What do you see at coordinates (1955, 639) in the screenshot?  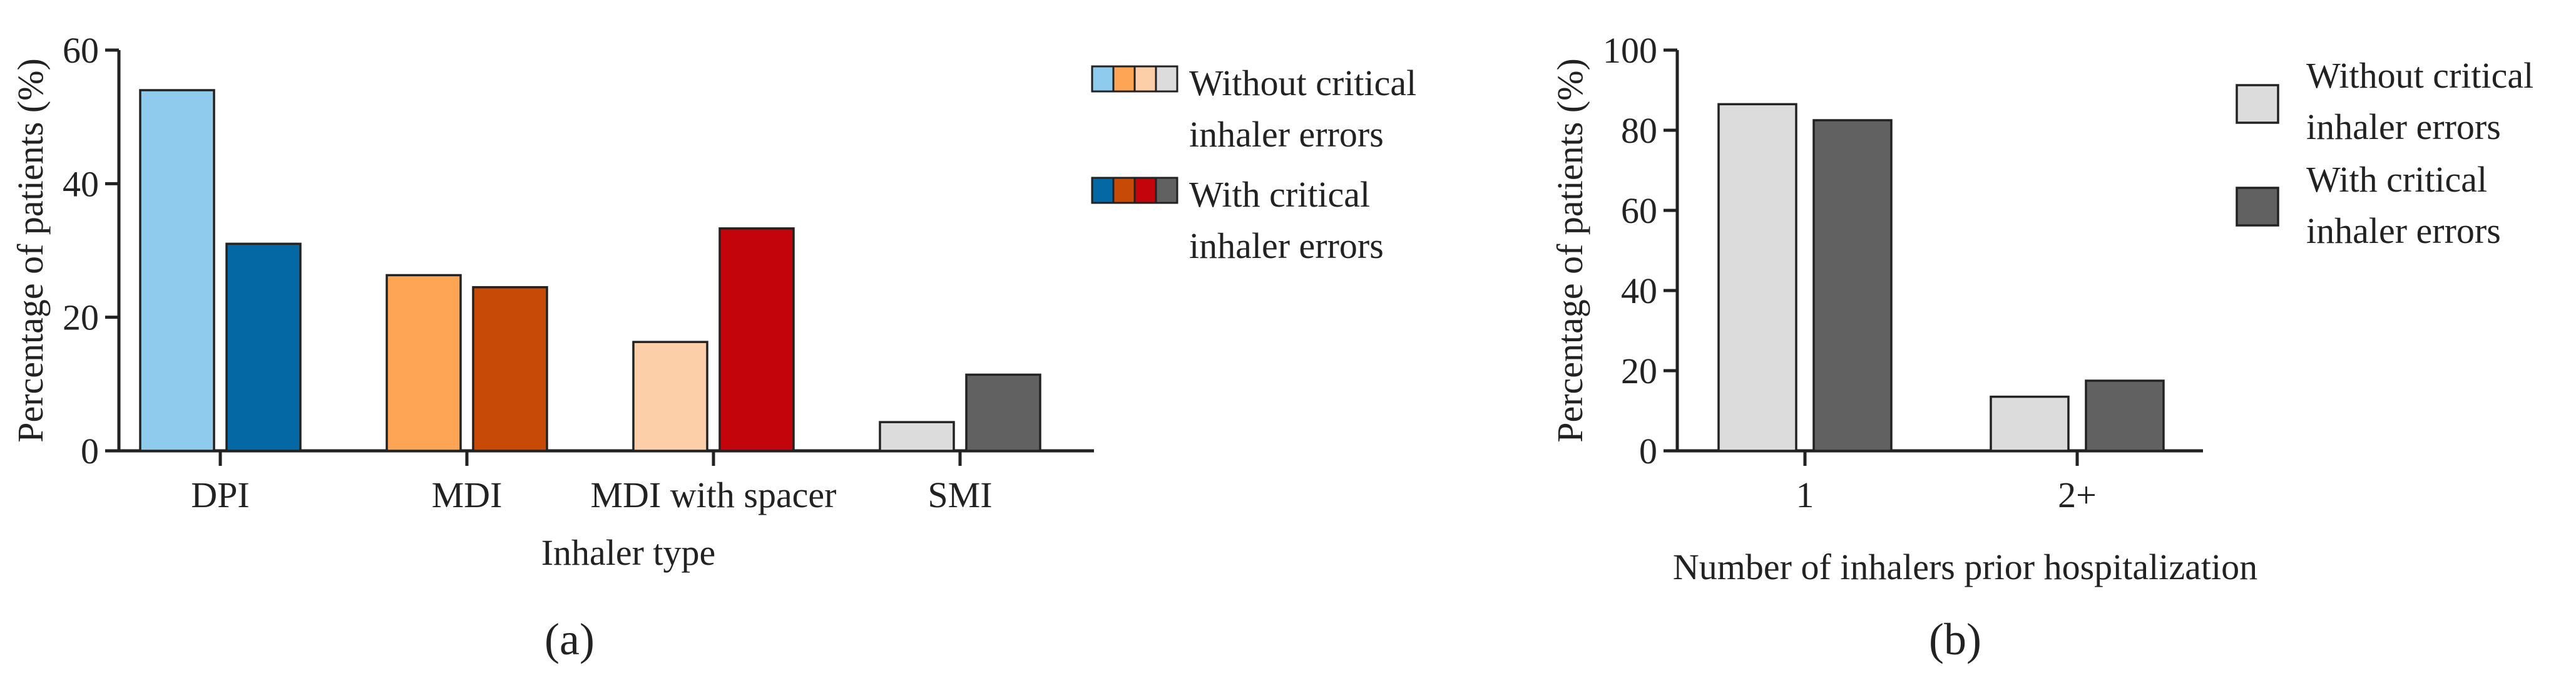 I see `panel-label: (b)` at bounding box center [1955, 639].